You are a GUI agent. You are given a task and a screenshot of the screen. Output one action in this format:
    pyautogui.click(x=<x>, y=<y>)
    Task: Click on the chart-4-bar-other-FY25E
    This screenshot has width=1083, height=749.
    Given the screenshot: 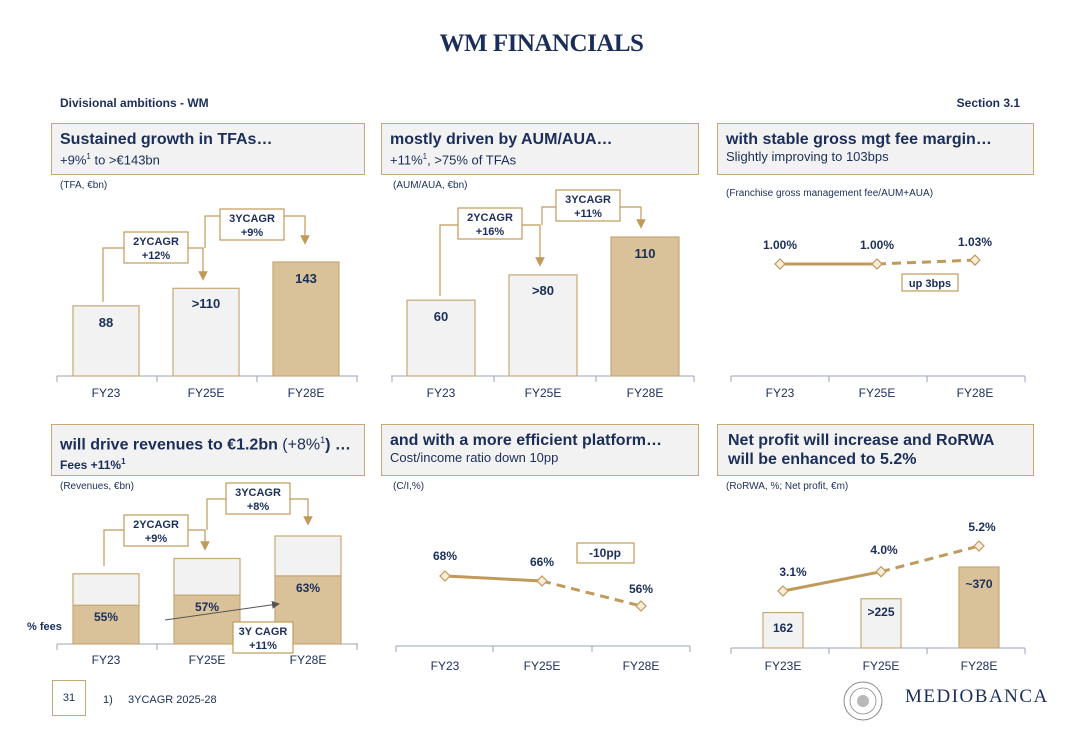 What is the action you would take?
    pyautogui.click(x=207, y=576)
    